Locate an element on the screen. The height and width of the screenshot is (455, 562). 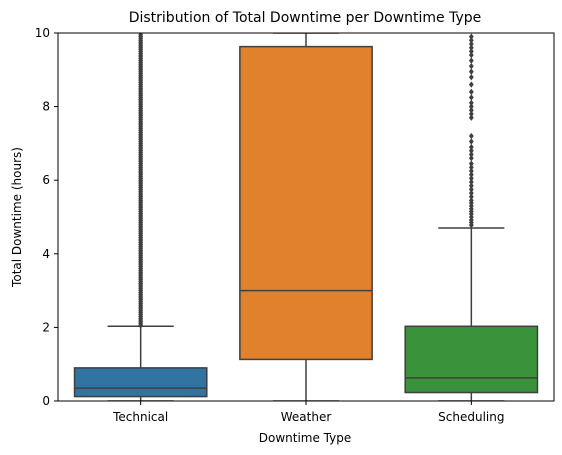
box-technical is located at coordinates (140, 382).